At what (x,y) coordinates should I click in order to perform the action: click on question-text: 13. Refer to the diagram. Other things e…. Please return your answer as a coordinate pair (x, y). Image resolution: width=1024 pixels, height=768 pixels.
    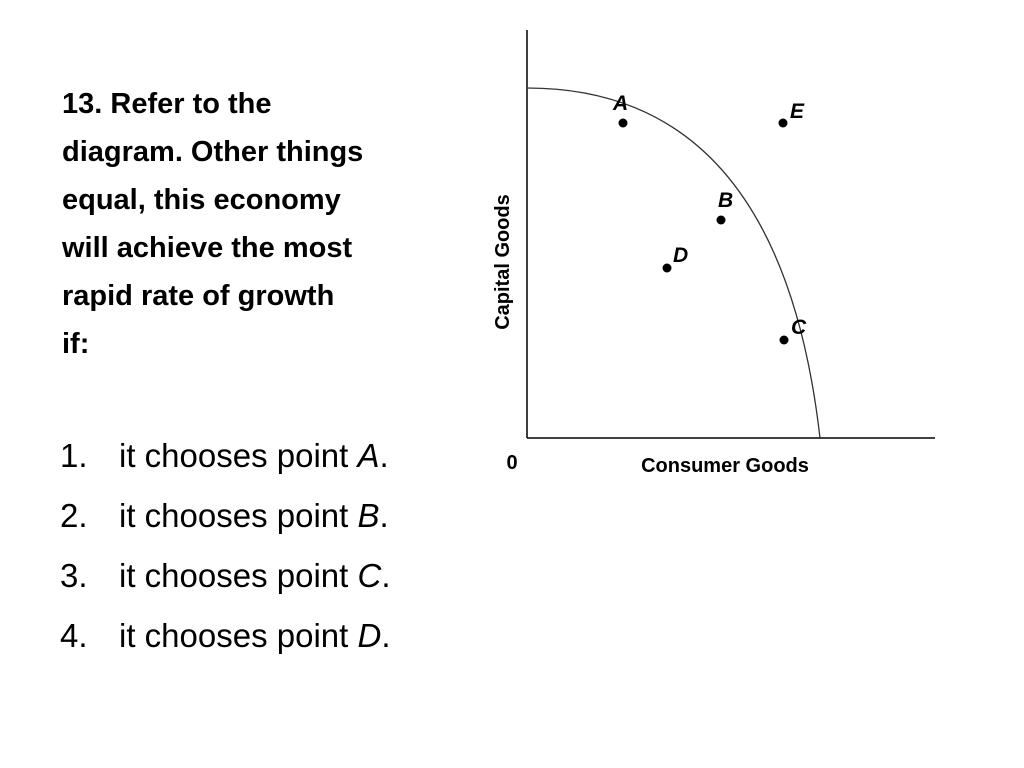
    Looking at the image, I should click on (252, 224).